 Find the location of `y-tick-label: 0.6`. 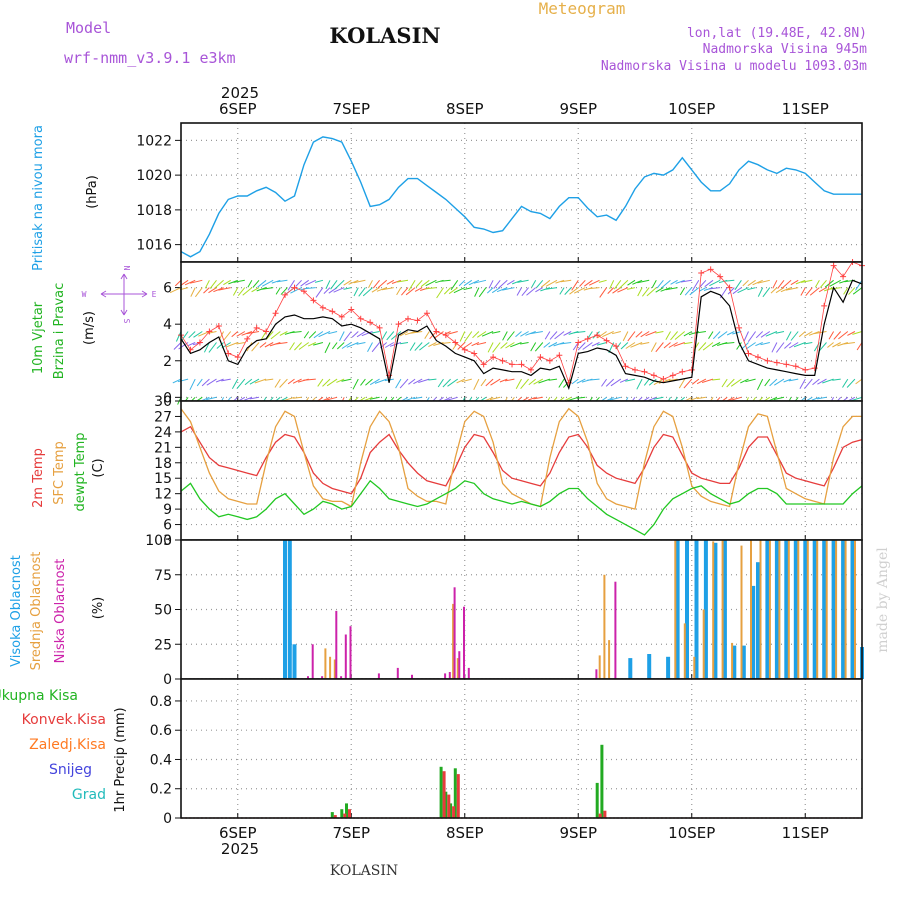

y-tick-label: 0.6 is located at coordinates (161, 731).